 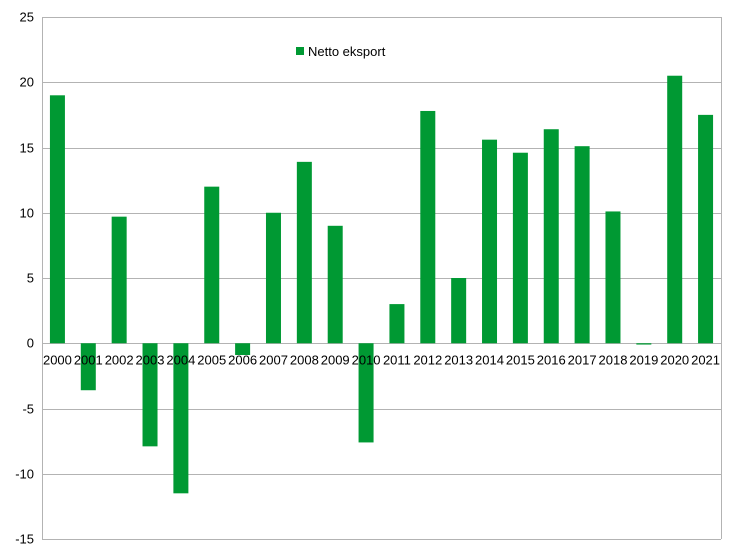 What do you see at coordinates (28, 409) in the screenshot?
I see `y-tick-label: -5` at bounding box center [28, 409].